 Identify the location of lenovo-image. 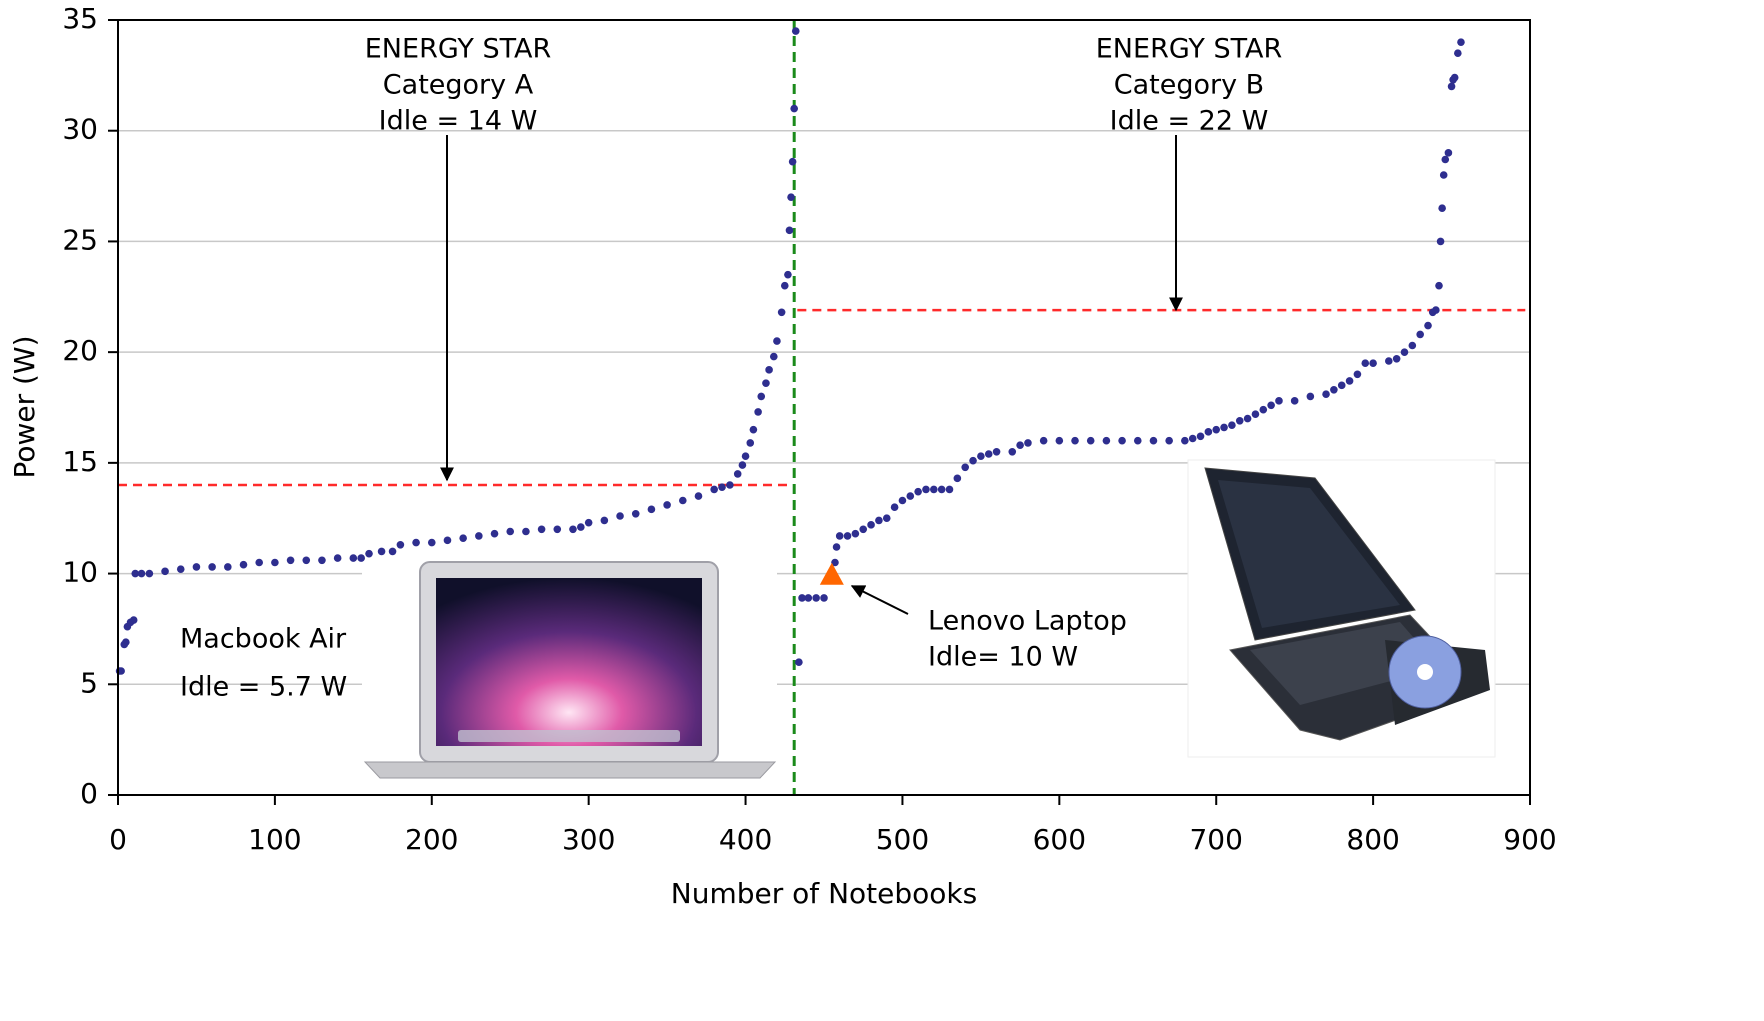
(1341, 608).